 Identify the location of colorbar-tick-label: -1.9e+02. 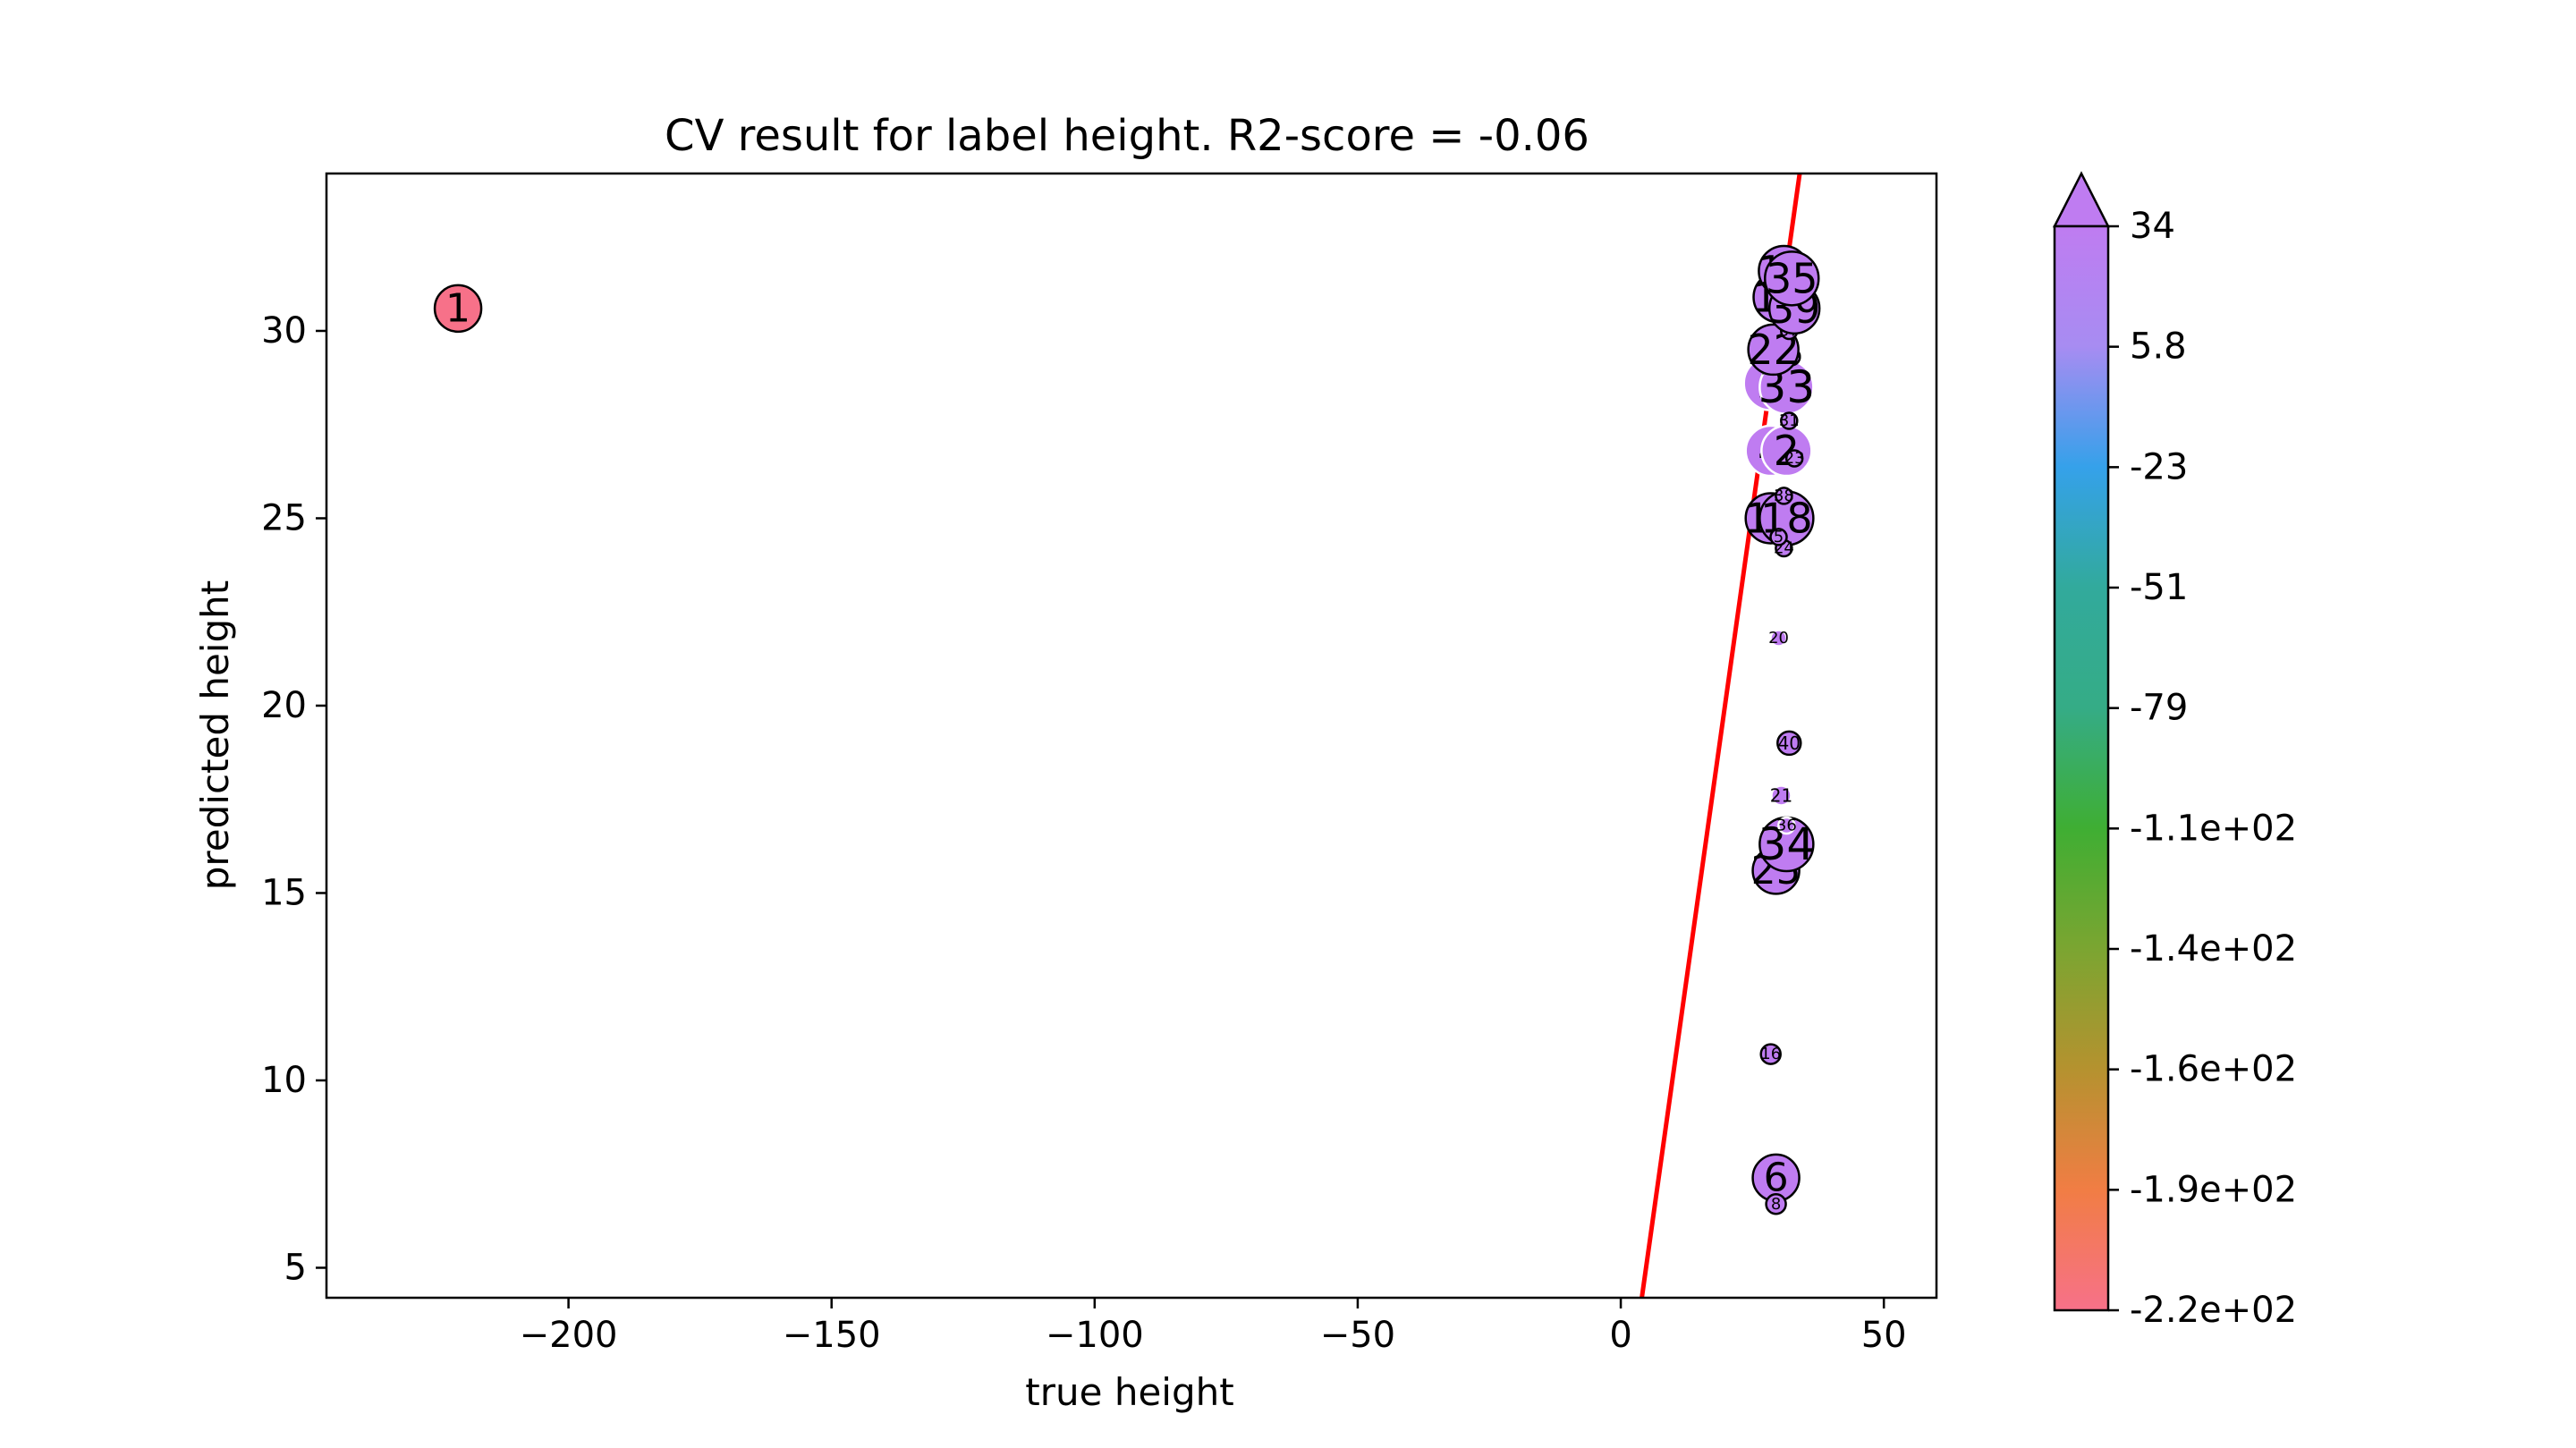
(2213, 1189).